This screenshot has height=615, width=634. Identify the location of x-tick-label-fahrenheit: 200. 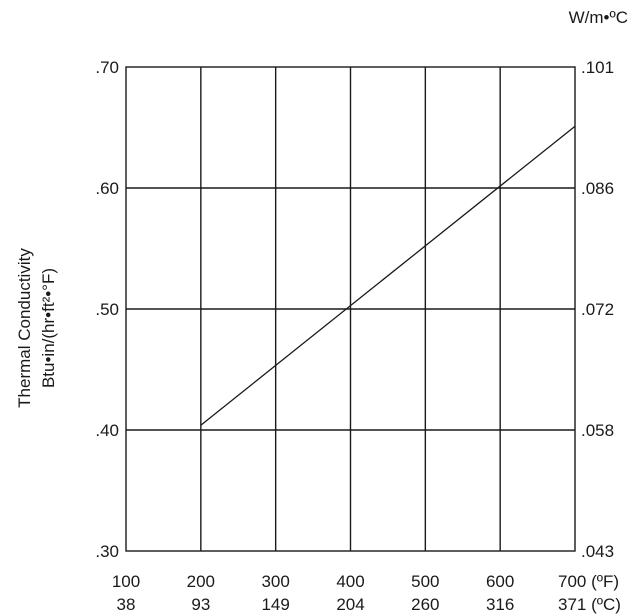
(201, 581).